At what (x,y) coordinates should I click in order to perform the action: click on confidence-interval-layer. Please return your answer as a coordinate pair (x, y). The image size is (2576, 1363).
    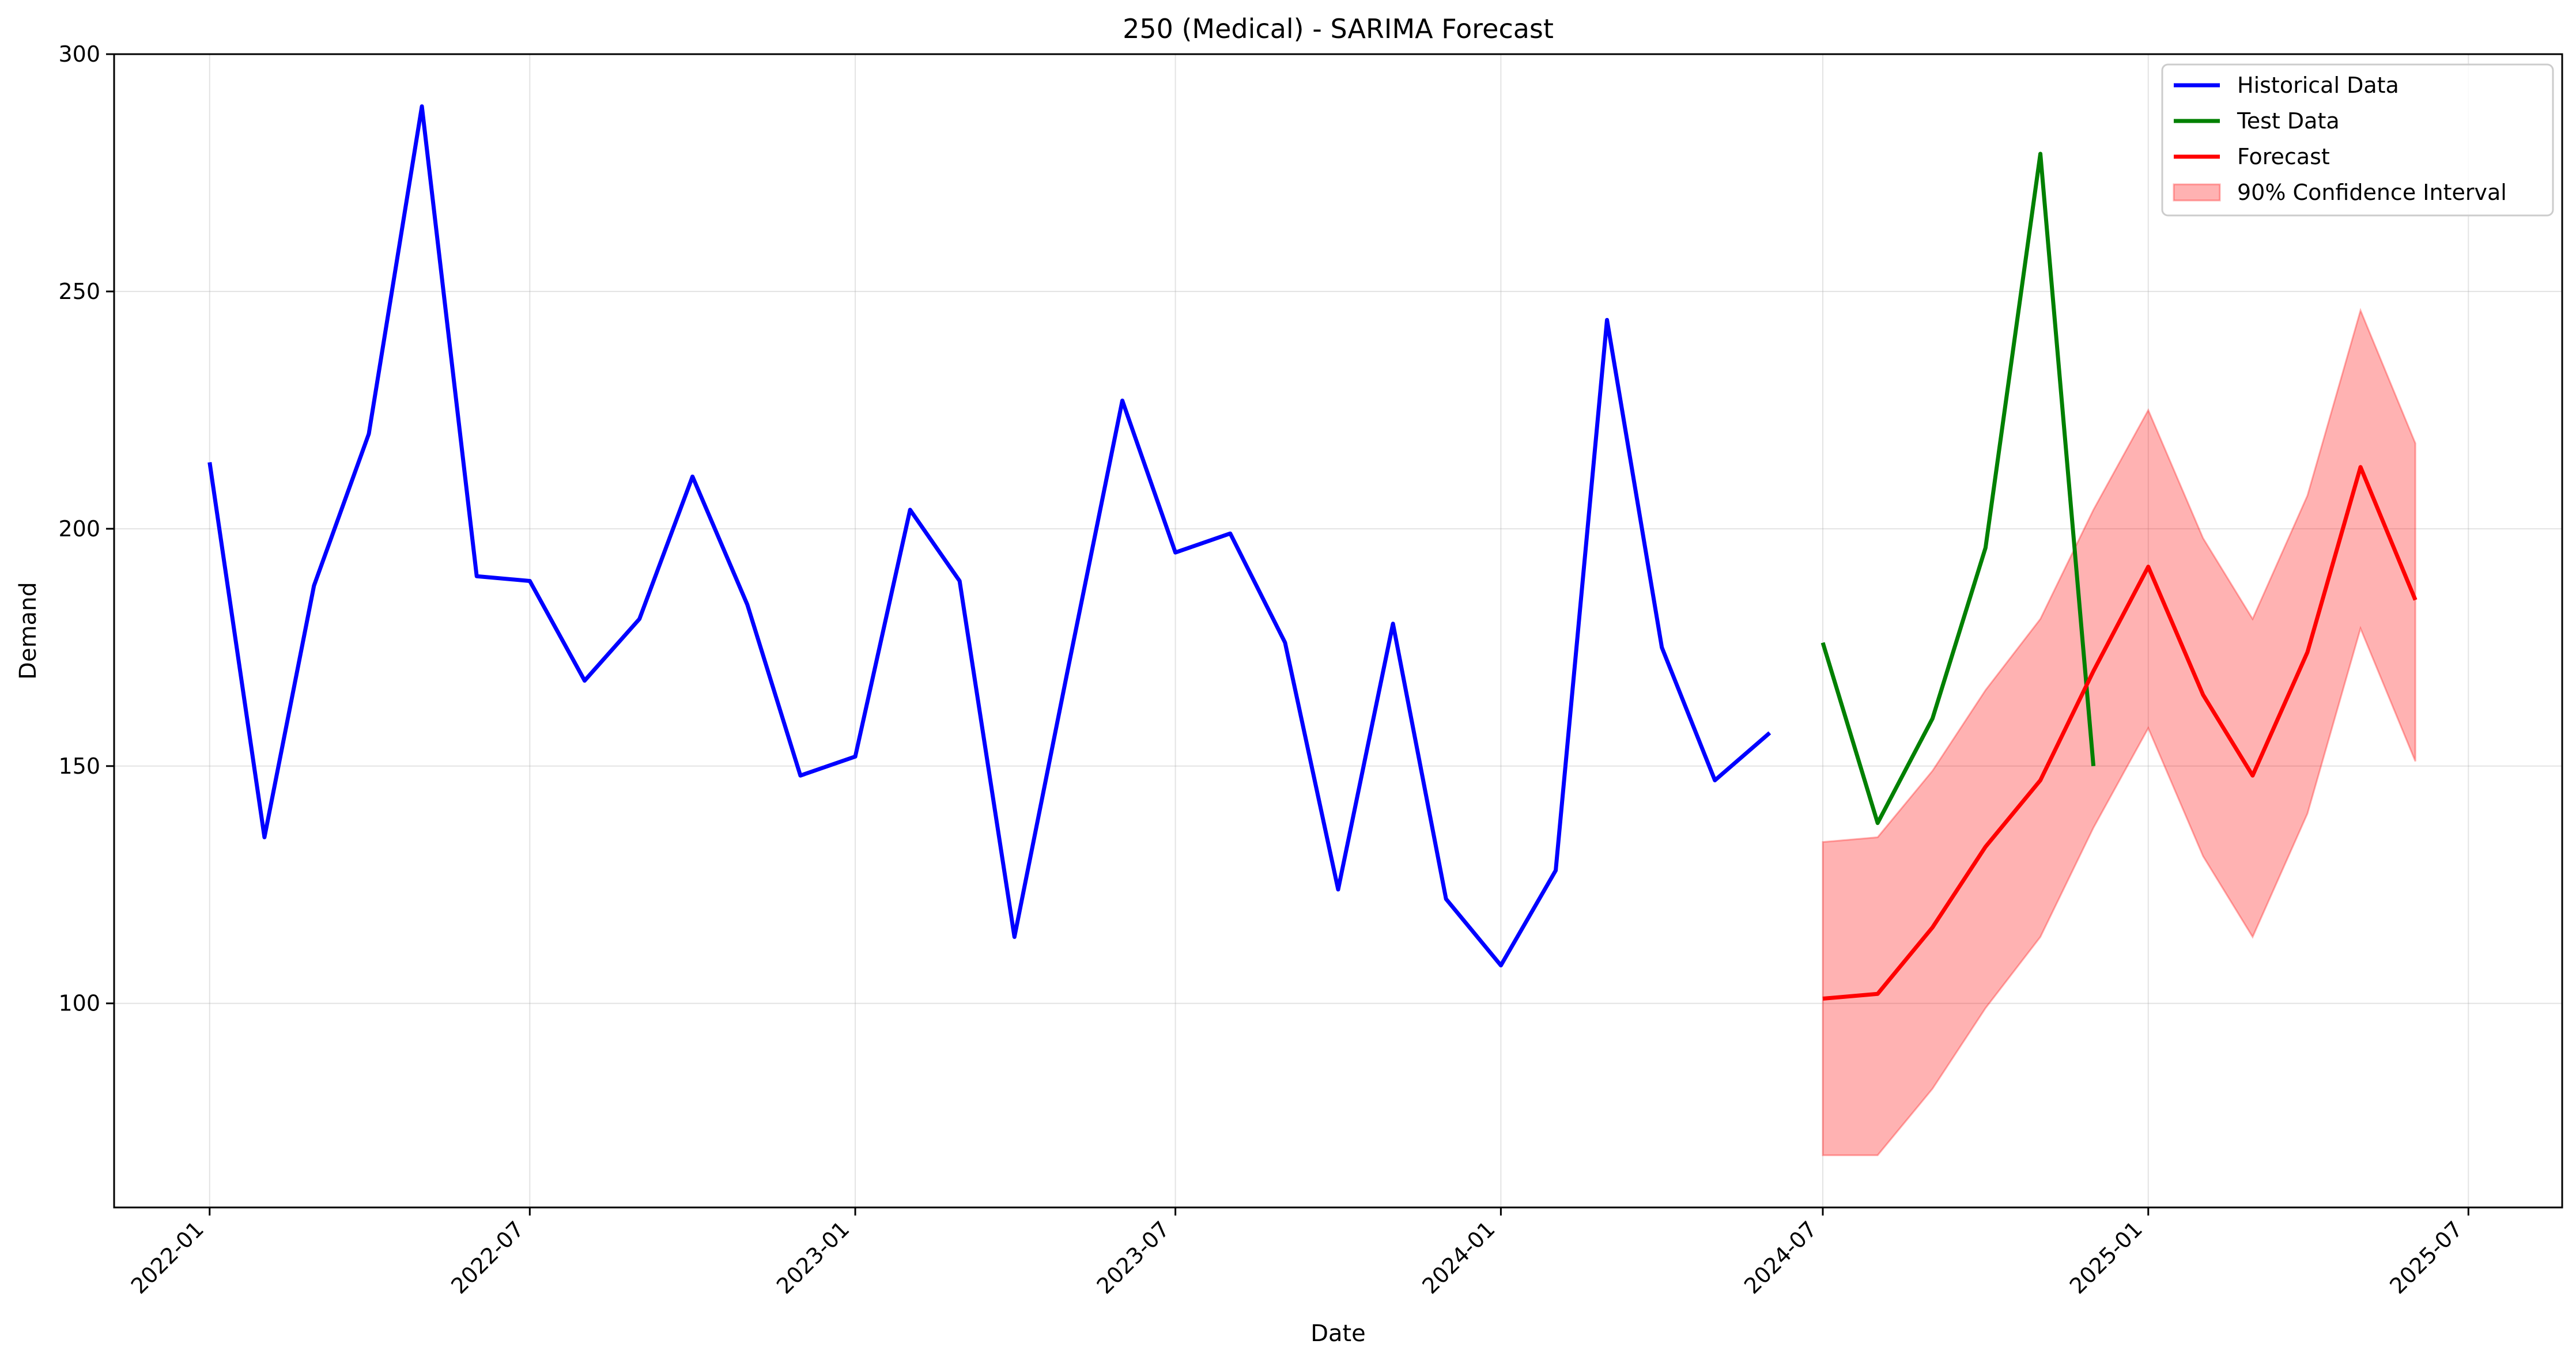
    Looking at the image, I should click on (2119, 732).